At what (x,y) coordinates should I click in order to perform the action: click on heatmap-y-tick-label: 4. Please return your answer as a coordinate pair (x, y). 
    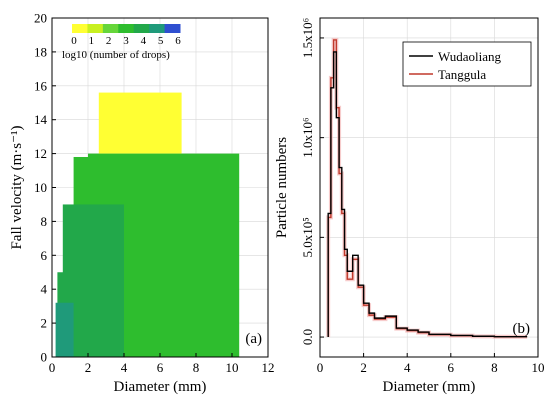
    Looking at the image, I should click on (44, 289).